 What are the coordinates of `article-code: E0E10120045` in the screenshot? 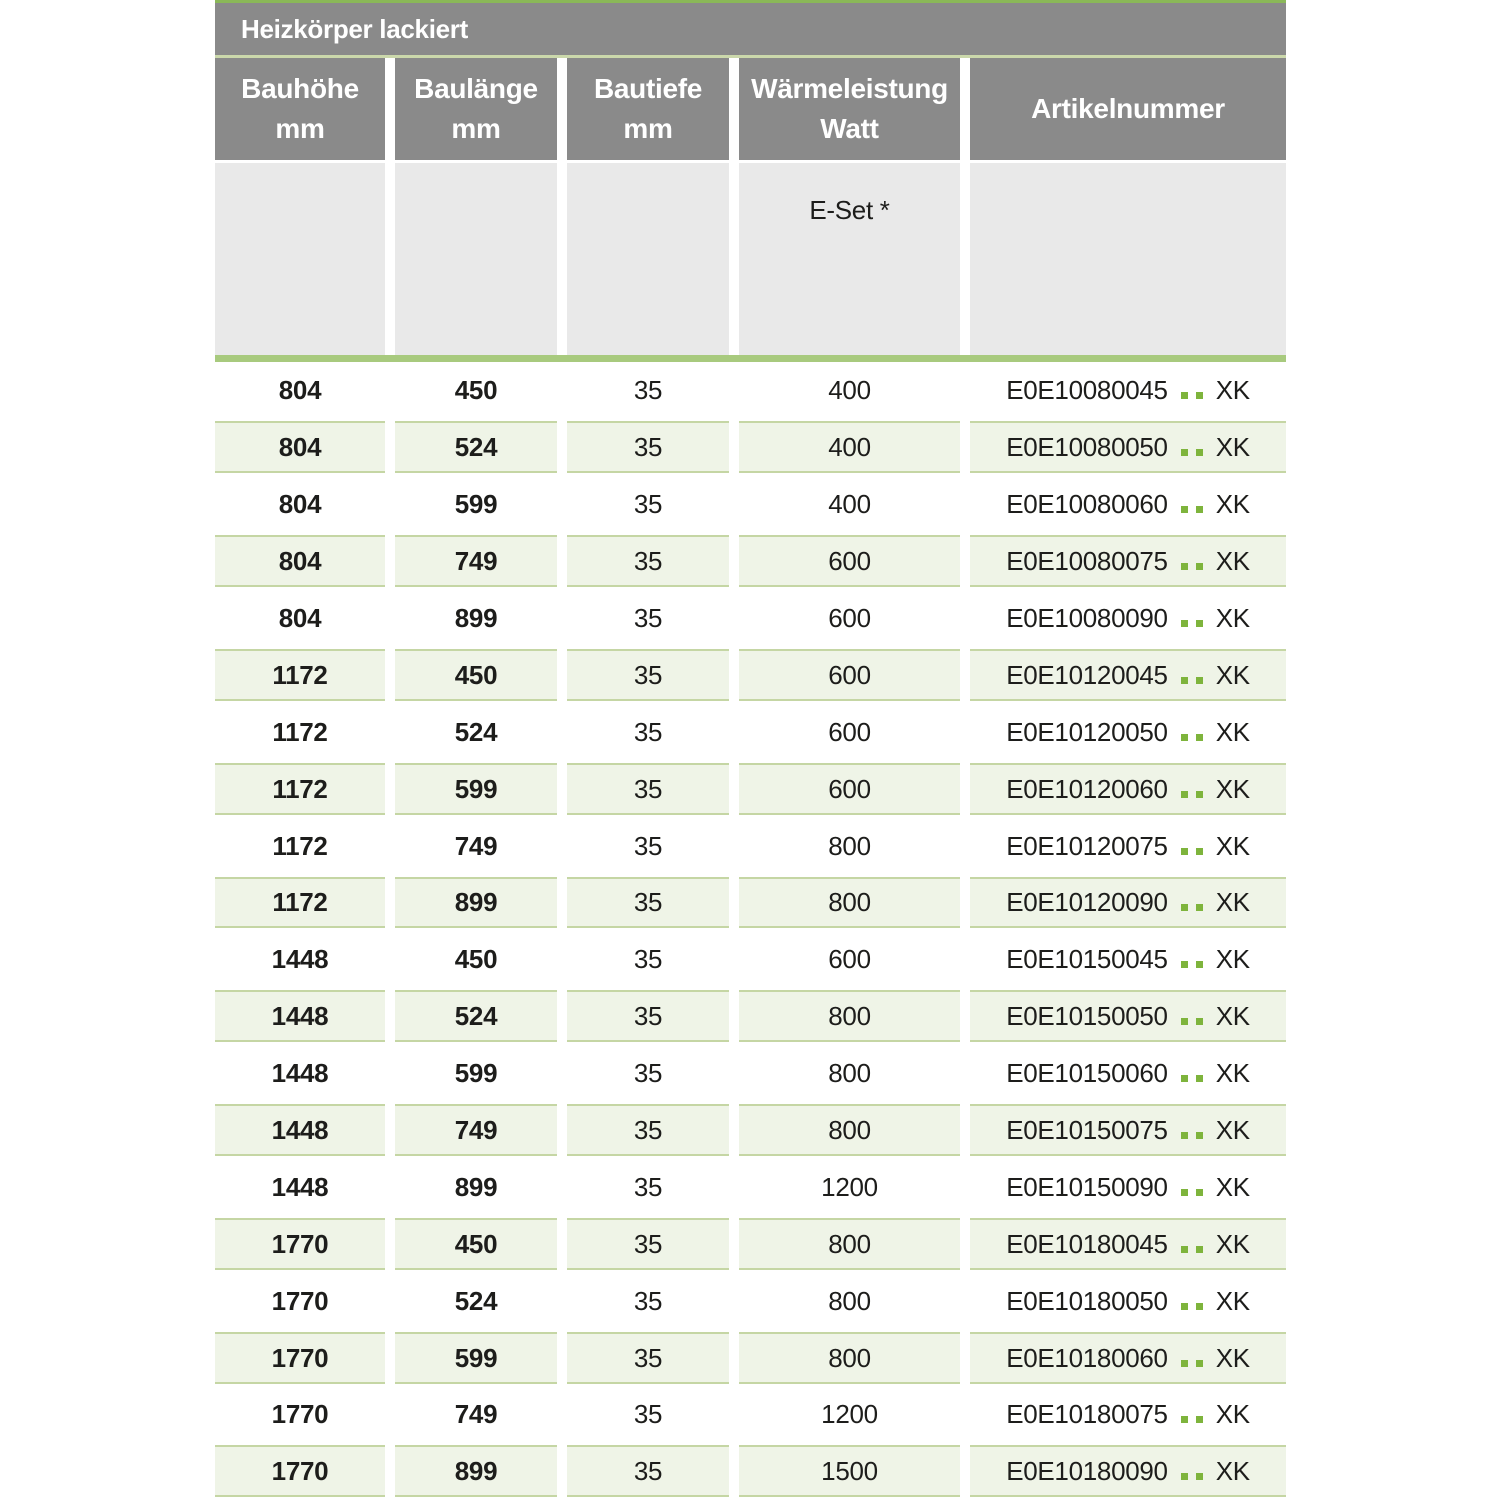 It's located at (1087, 674).